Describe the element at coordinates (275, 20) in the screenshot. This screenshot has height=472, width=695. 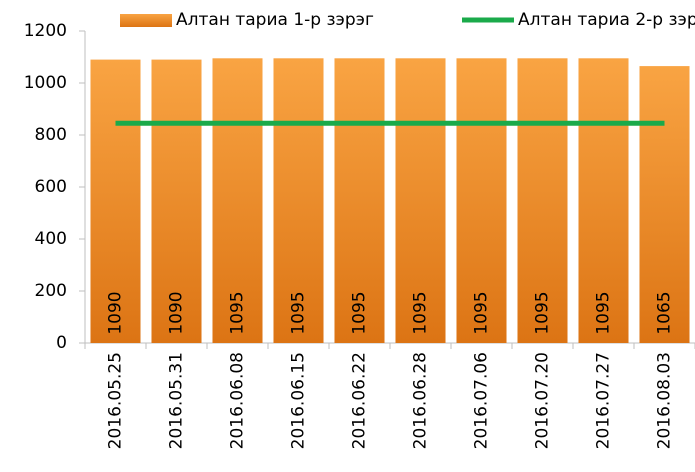
I see `legend-label: Алтан тариа 1-р зэрэг` at that location.